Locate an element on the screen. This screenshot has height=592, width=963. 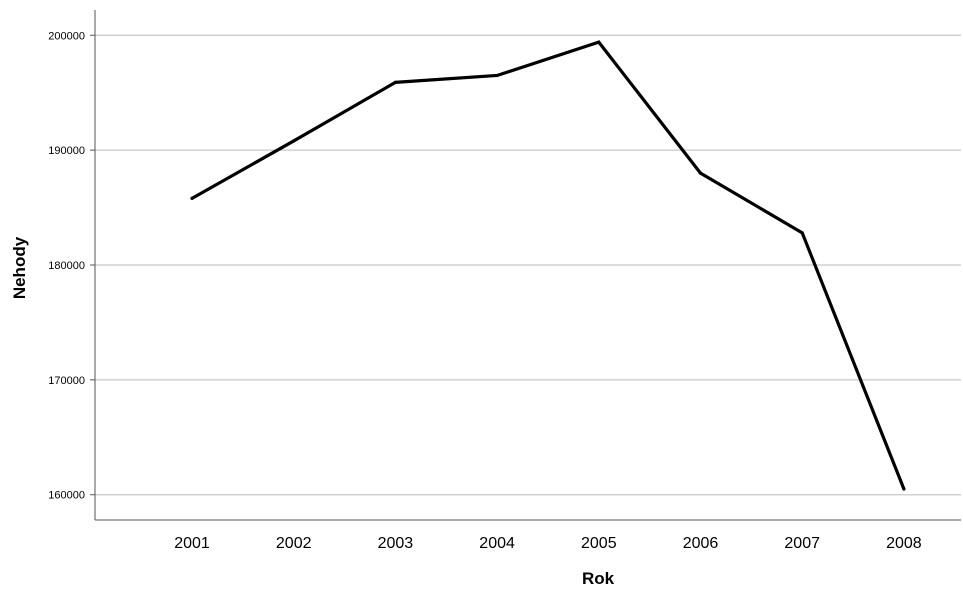
x-axis-title: Rok is located at coordinates (598, 578).